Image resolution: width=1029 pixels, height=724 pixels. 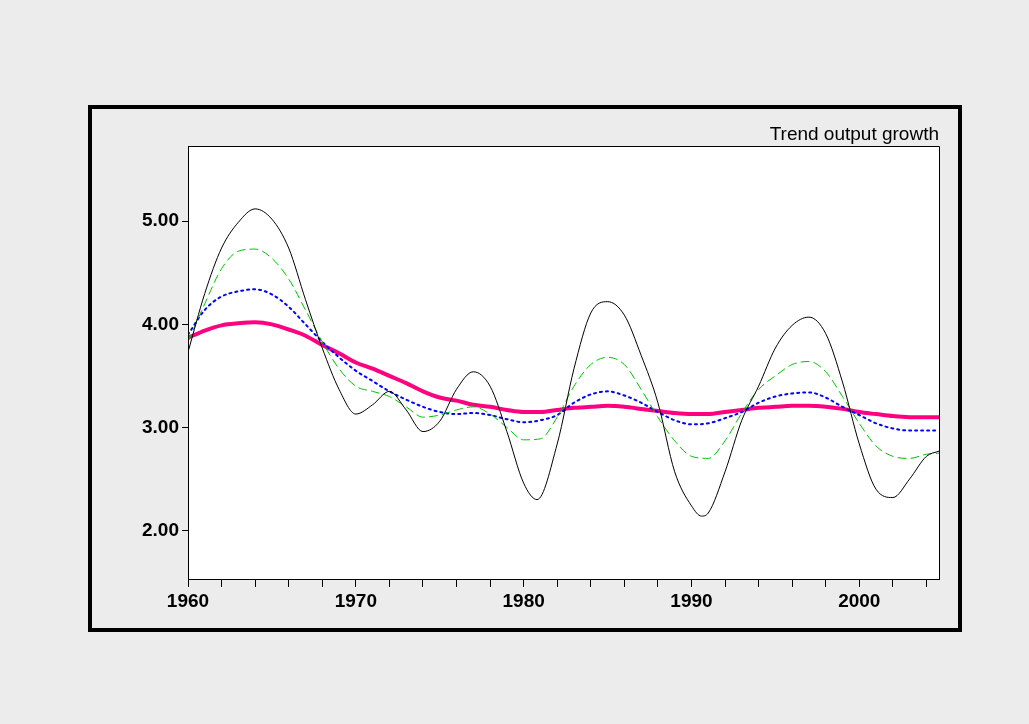 What do you see at coordinates (160, 529) in the screenshot?
I see `y-tick-label: 2.00` at bounding box center [160, 529].